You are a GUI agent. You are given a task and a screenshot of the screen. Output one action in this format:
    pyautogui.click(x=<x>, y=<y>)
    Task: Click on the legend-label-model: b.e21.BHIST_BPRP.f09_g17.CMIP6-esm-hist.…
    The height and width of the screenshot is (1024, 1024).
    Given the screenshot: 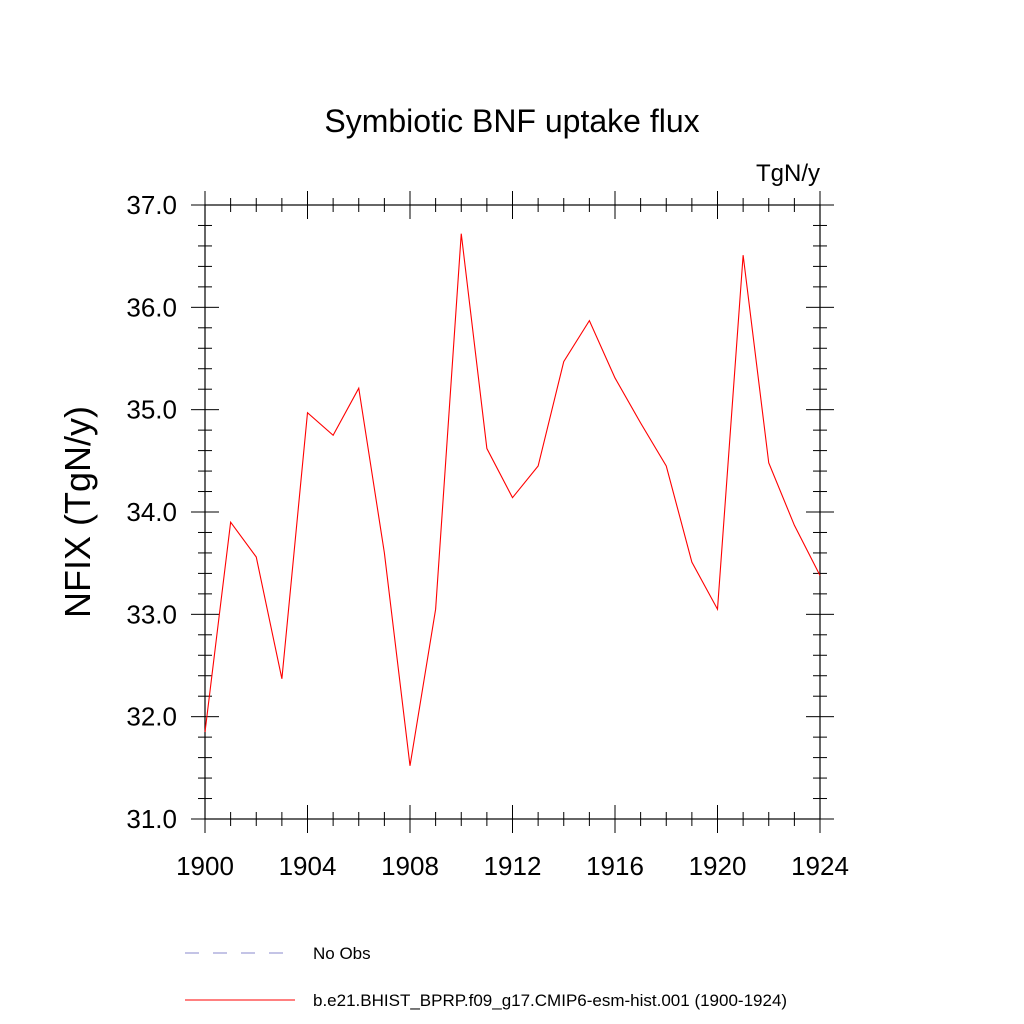 What is the action you would take?
    pyautogui.click(x=550, y=1000)
    